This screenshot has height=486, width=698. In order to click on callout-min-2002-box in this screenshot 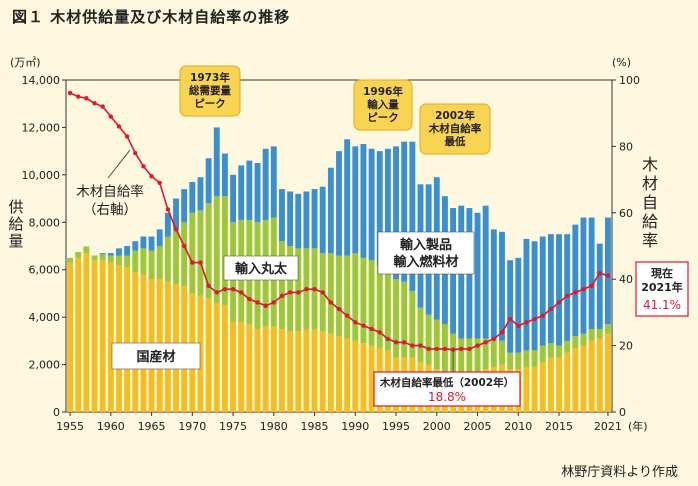, I will do `click(455, 129)`.